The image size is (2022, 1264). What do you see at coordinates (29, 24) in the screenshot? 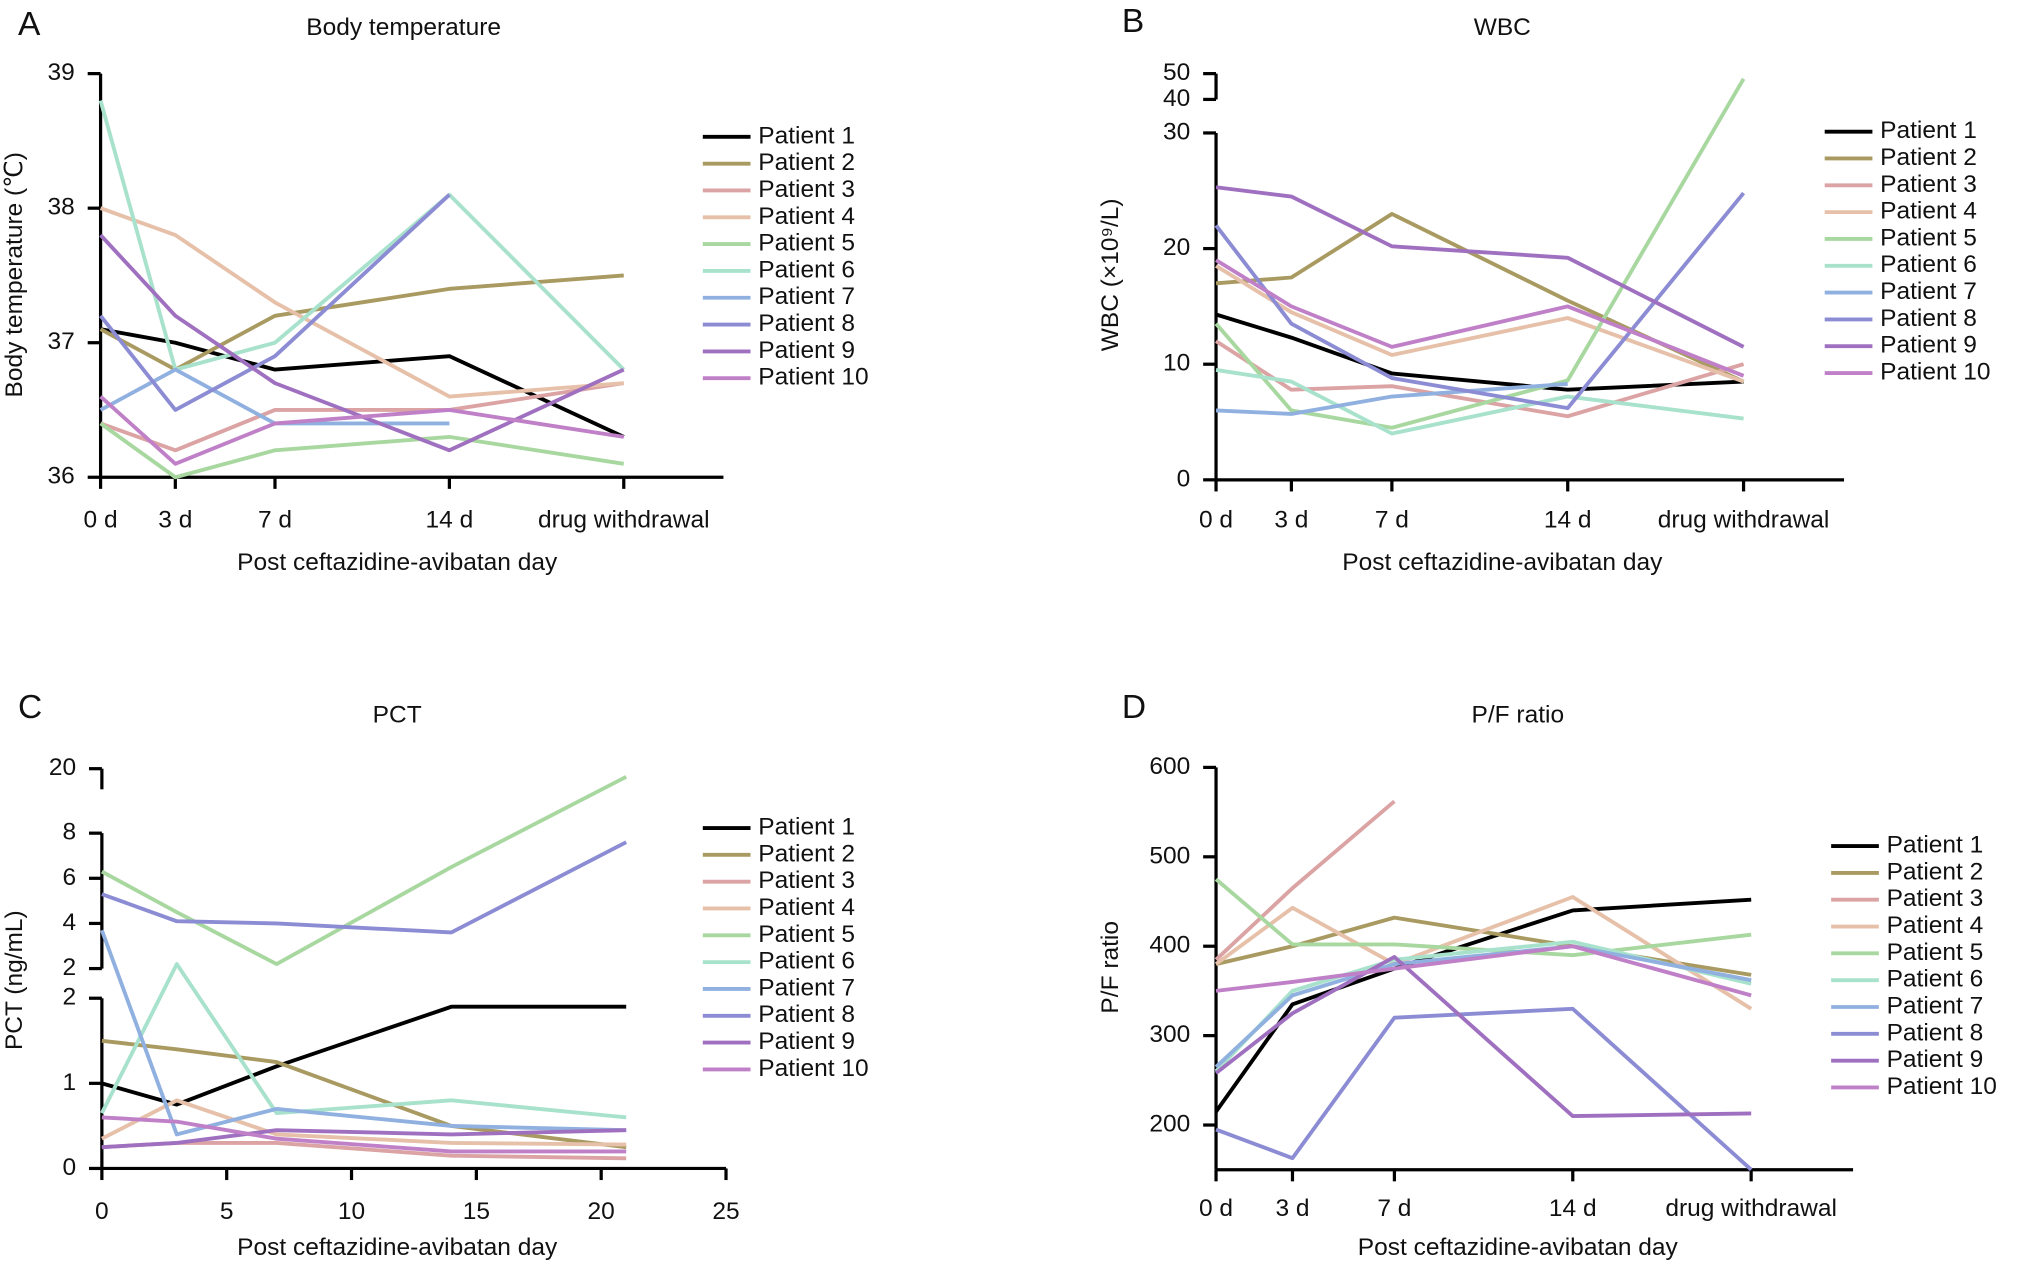
I see `panel-label: A` at bounding box center [29, 24].